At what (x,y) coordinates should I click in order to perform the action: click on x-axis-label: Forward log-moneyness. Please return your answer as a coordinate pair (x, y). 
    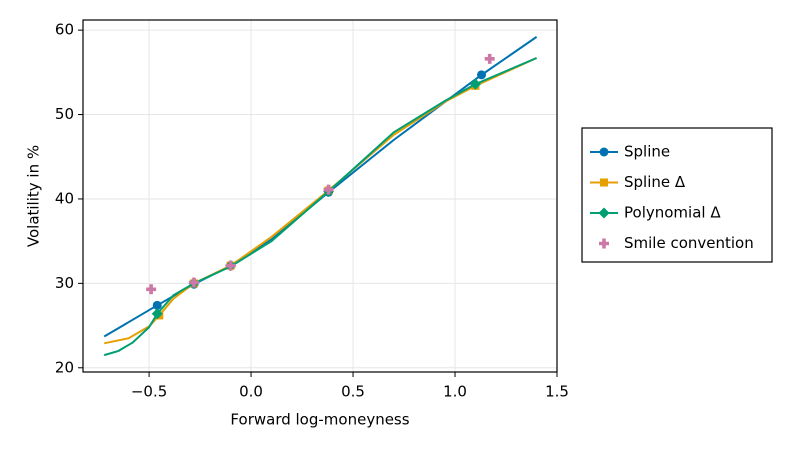
    Looking at the image, I should click on (319, 420).